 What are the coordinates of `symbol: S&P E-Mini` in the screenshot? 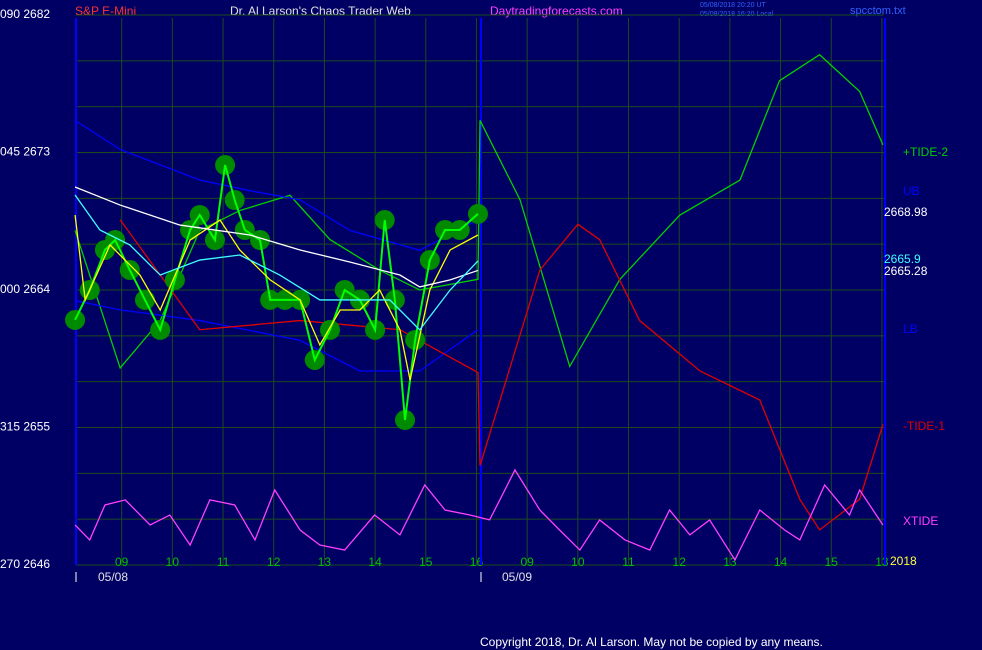 It's located at (105, 11).